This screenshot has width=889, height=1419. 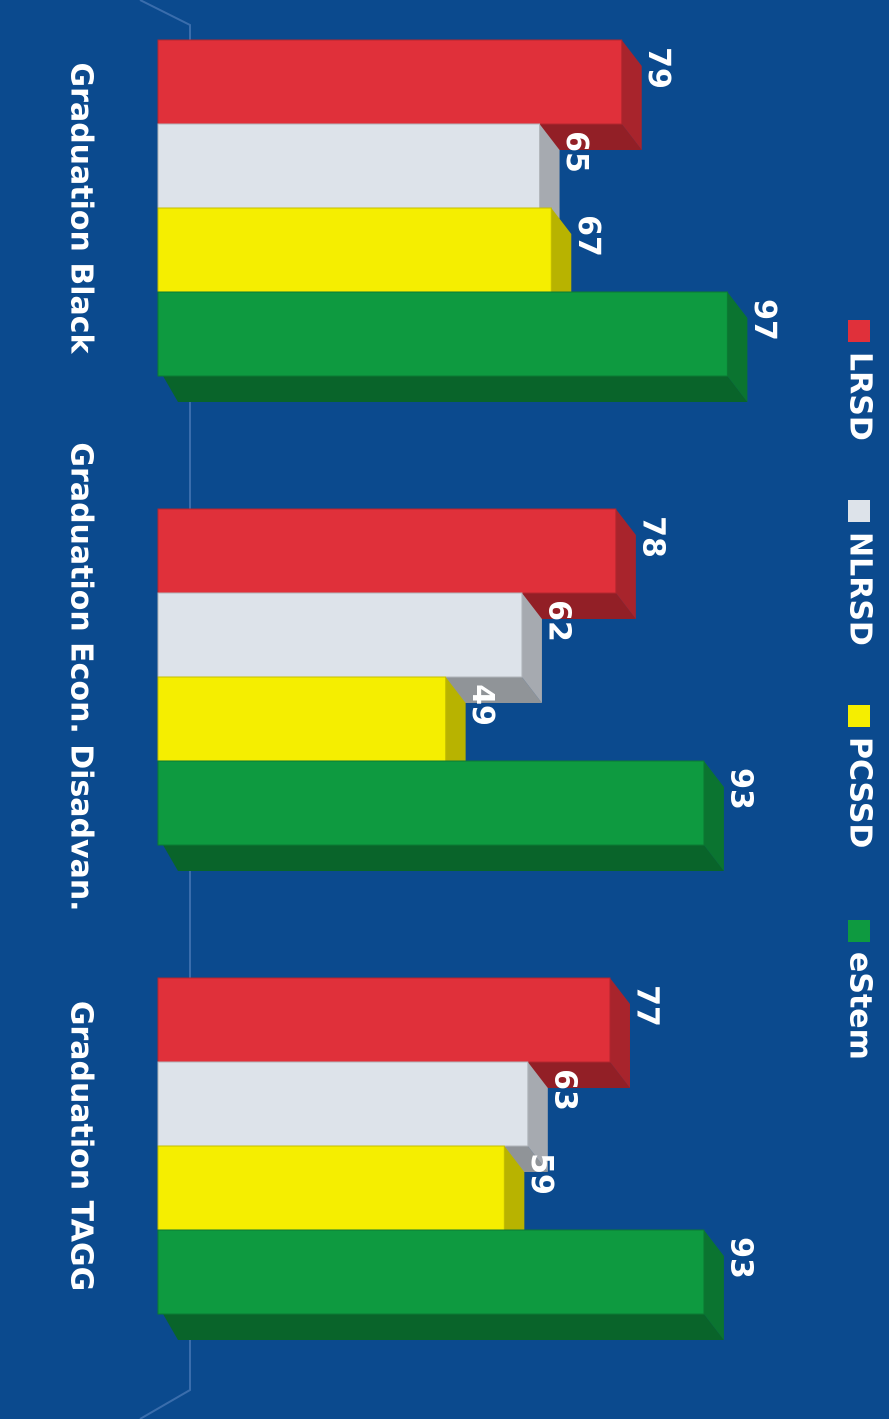 I want to click on legend-label: eStem, so click(x=860, y=1006).